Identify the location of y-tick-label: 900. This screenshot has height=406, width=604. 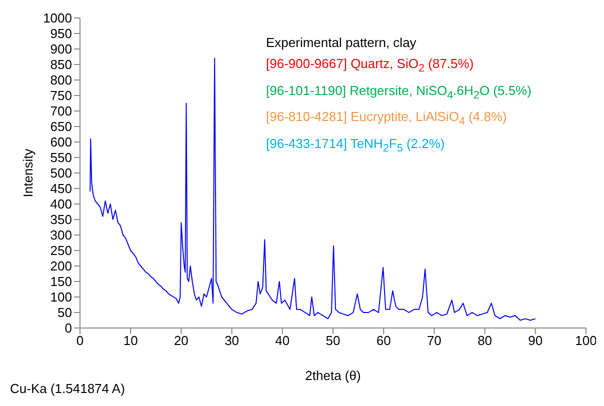
(61, 49).